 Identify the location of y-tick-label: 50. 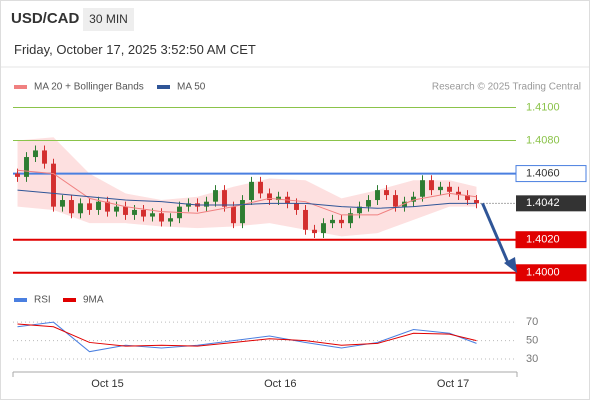
(532, 341).